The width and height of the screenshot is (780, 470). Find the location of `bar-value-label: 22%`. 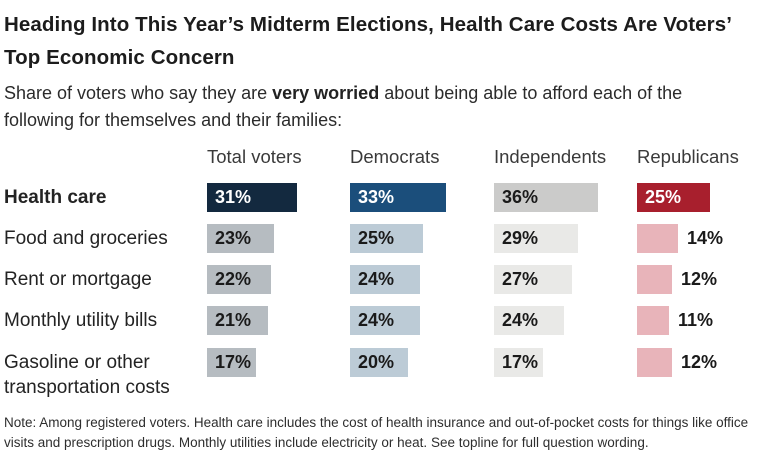

bar-value-label: 22% is located at coordinates (233, 279).